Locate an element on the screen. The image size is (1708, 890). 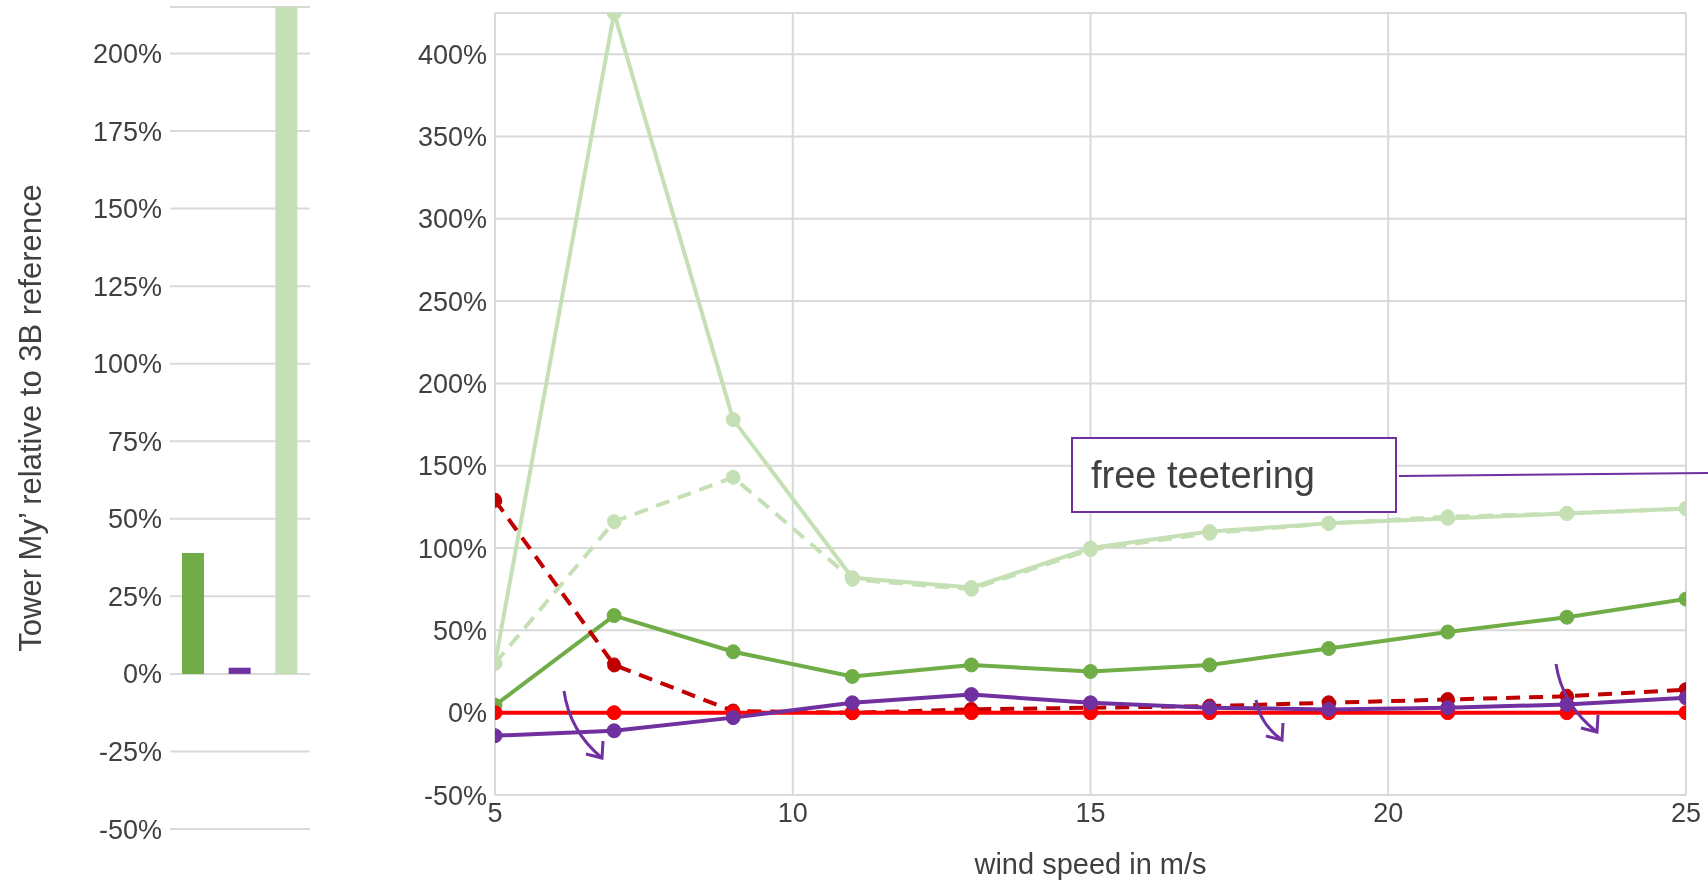
y-tick-label: 125% is located at coordinates (127, 286).